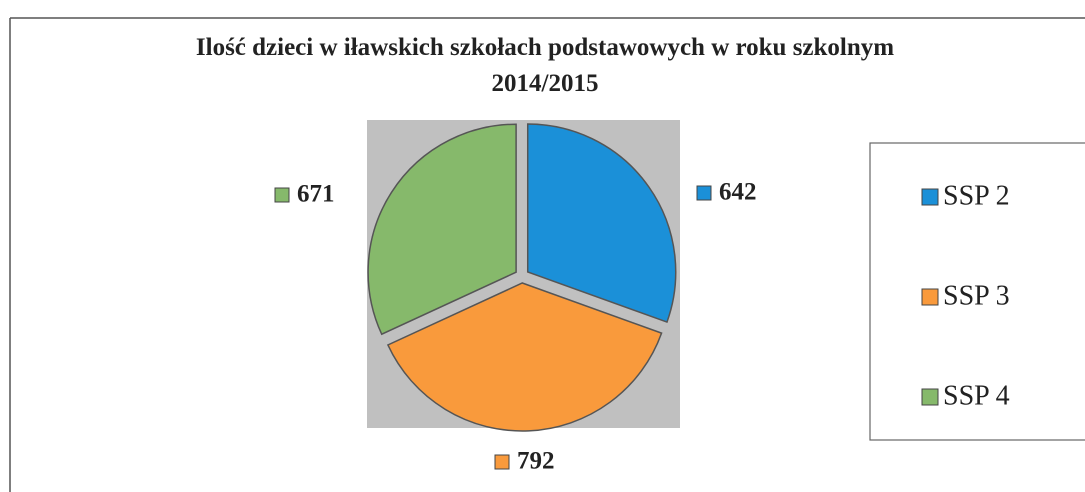 This screenshot has height=492, width=1085. I want to click on data-label: 642, so click(738, 192).